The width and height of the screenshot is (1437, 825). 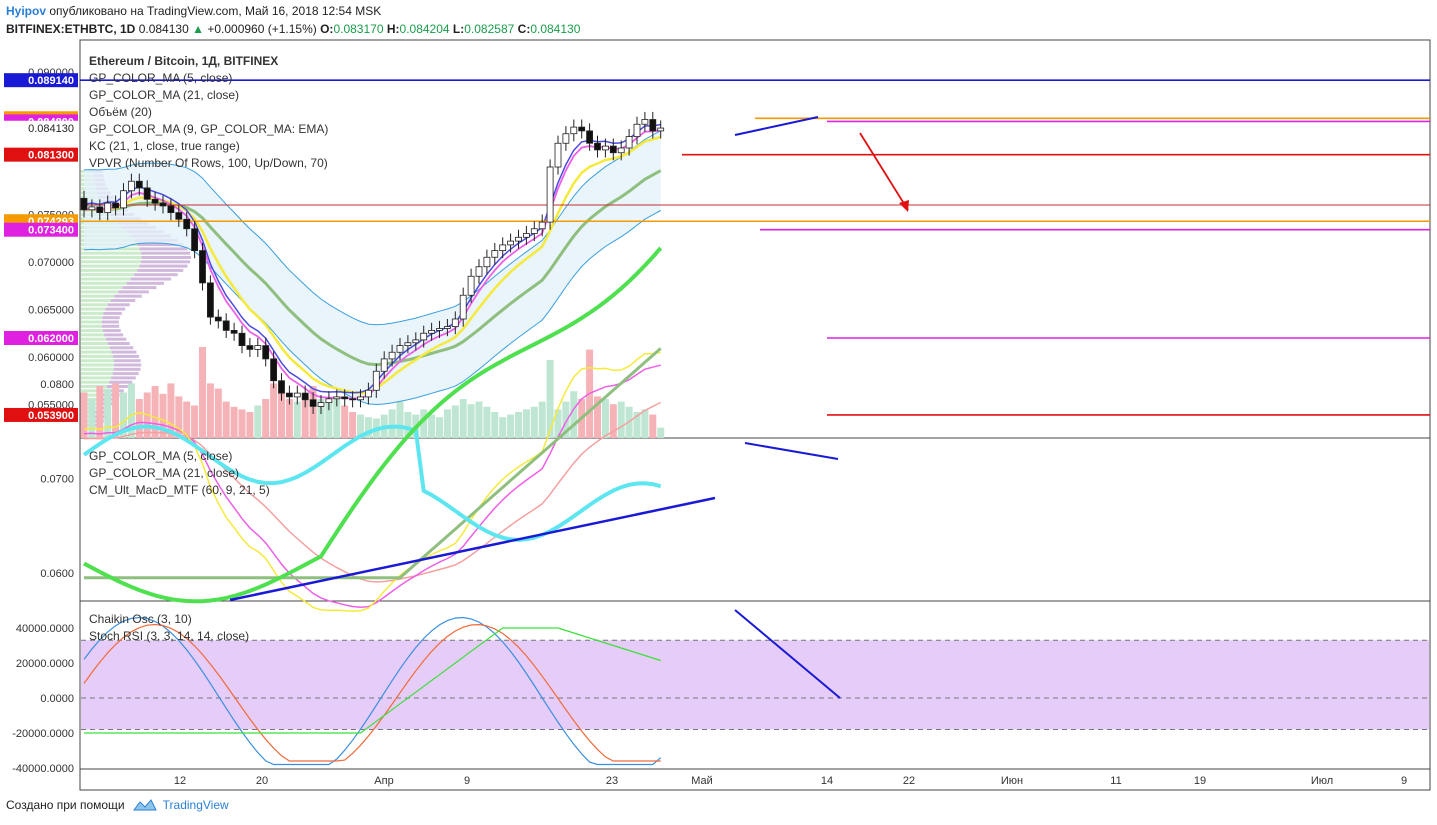 What do you see at coordinates (140, 619) in the screenshot?
I see `osc-legend-chaikin: Chaikin Osc (3, 10)` at bounding box center [140, 619].